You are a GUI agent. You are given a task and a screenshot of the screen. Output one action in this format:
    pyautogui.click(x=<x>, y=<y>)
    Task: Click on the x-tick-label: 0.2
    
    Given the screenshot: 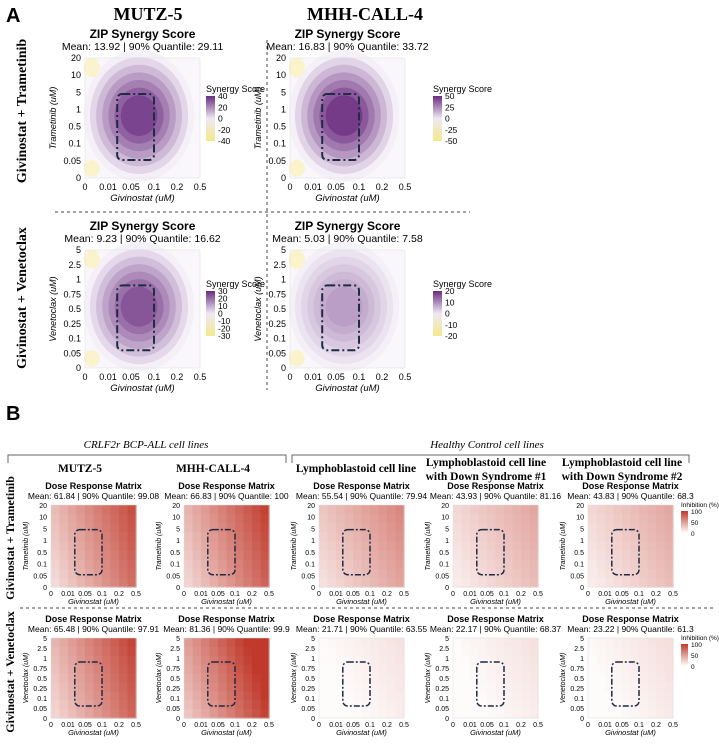 What is the action you would take?
    pyautogui.click(x=387, y=594)
    